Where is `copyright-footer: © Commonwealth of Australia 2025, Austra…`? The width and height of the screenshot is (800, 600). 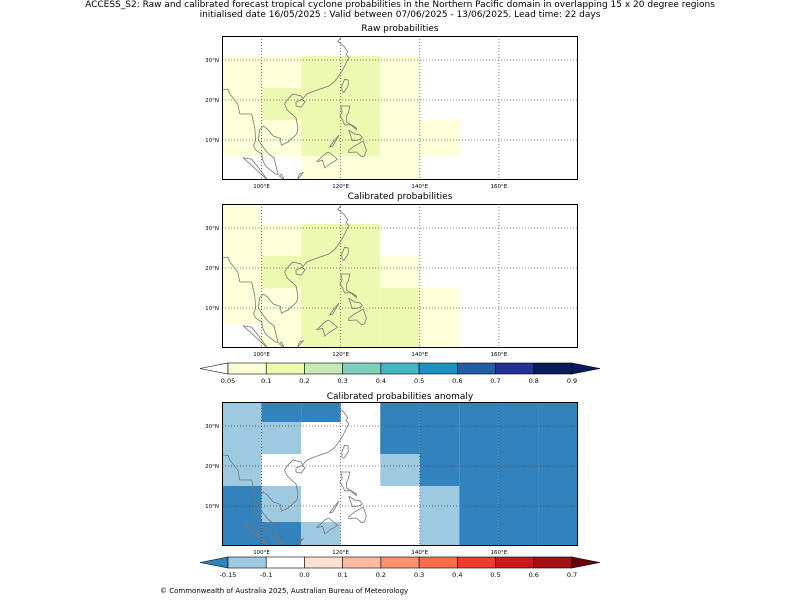 copyright-footer: © Commonwealth of Australia 2025, Austra… is located at coordinates (284, 591).